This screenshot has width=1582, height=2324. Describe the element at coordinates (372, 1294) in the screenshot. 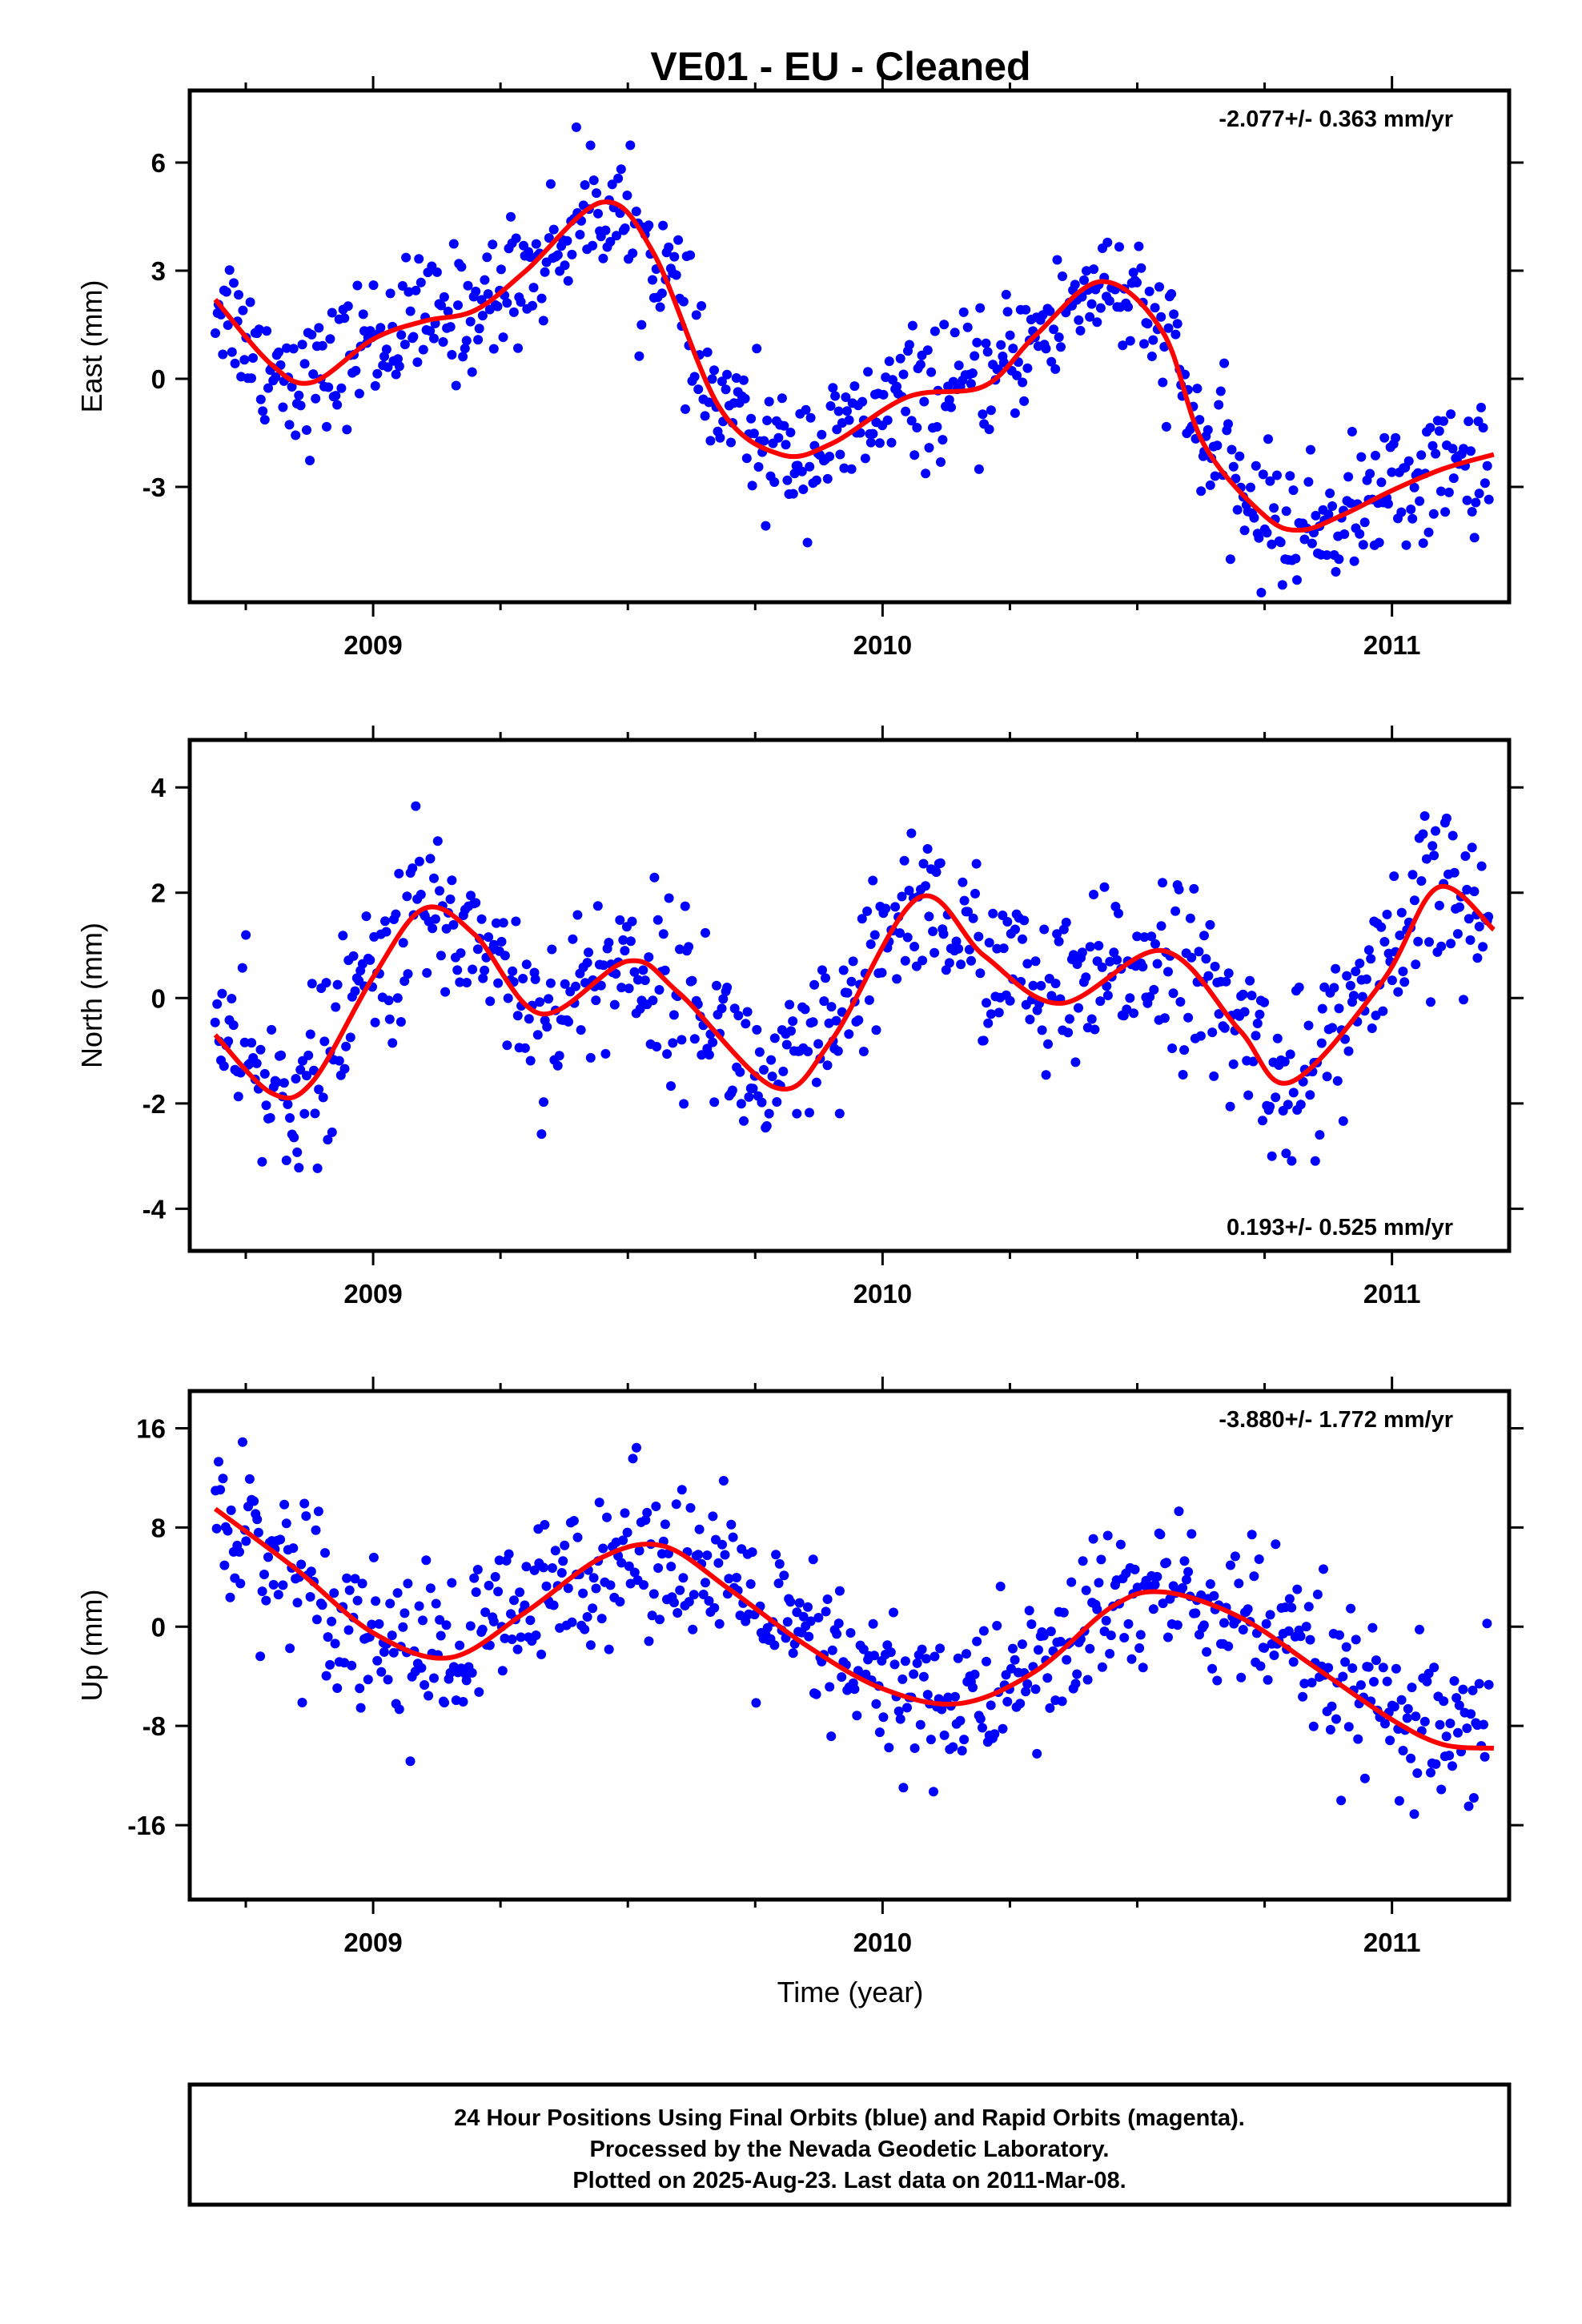

I see `north-xtick-label: 2009` at that location.